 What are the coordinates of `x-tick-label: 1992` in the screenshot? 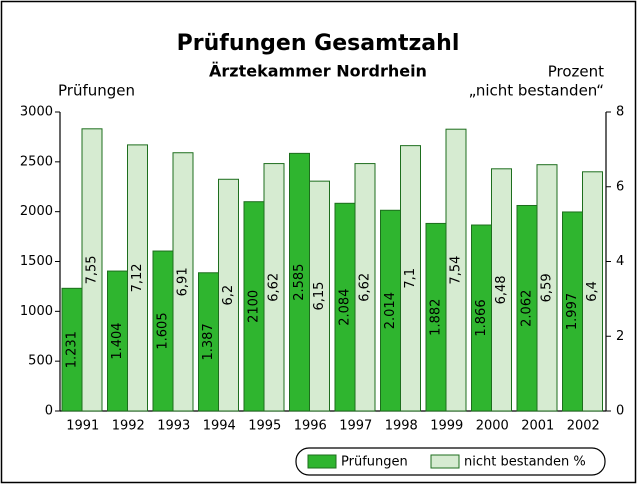 It's located at (128, 426).